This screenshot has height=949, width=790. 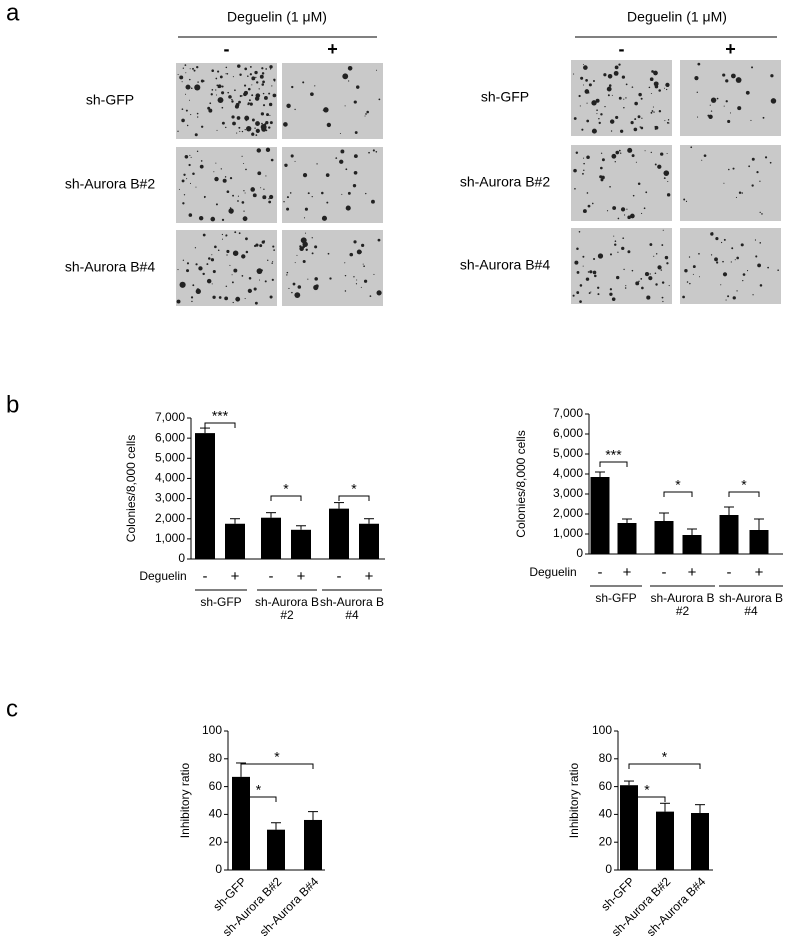 What do you see at coordinates (568, 513) in the screenshot?
I see `y-tick-label: 2,000` at bounding box center [568, 513].